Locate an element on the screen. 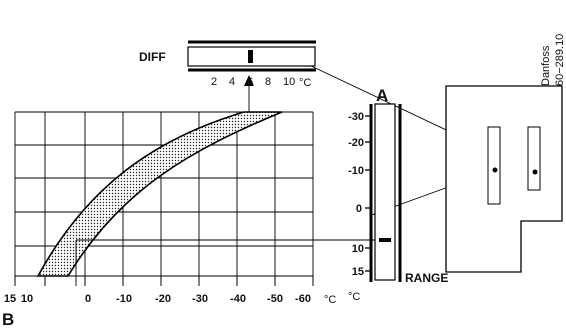 The width and height of the screenshot is (566, 329). chart-letter: B is located at coordinates (8, 319).